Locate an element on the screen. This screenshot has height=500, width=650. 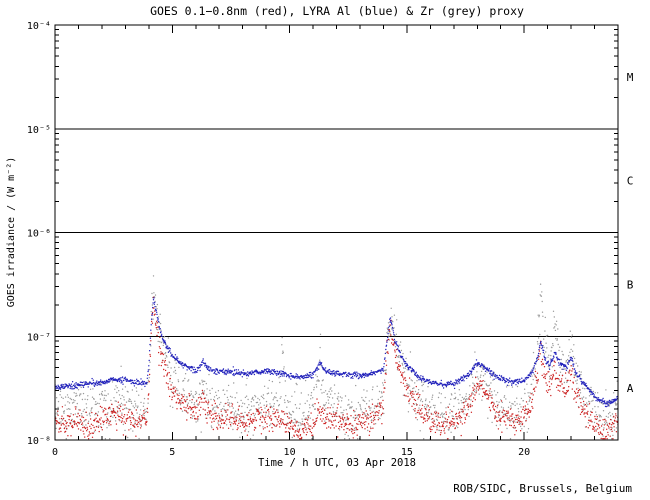
svg-text: 0 is located at coordinates (55, 452).